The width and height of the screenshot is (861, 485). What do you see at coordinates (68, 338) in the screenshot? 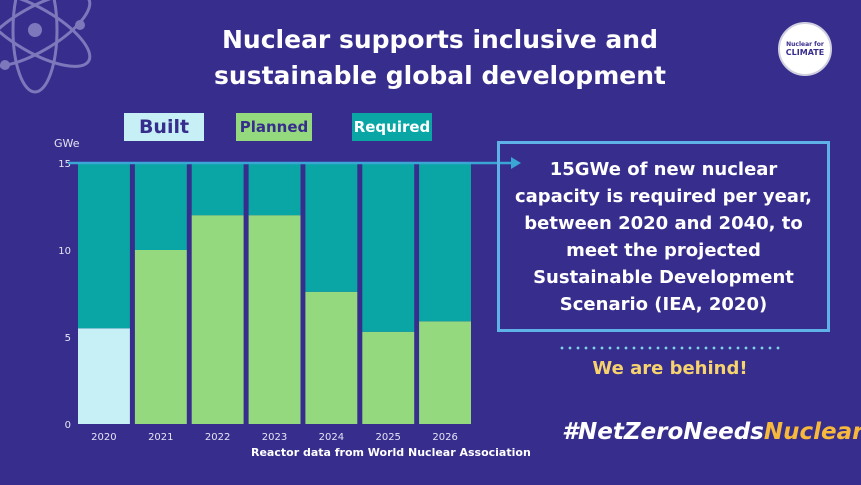
I see `y-tick-label-5: 5` at bounding box center [68, 338].